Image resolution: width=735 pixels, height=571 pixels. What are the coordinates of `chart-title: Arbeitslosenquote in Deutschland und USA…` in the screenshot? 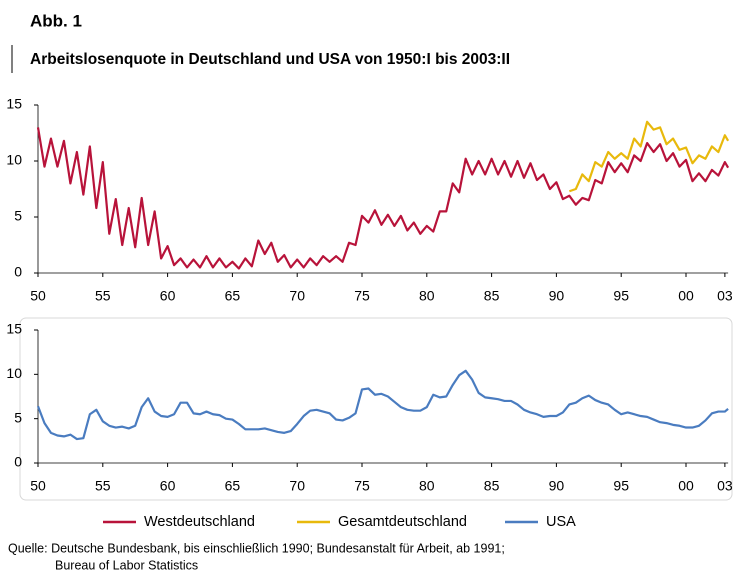 It's located at (270, 59).